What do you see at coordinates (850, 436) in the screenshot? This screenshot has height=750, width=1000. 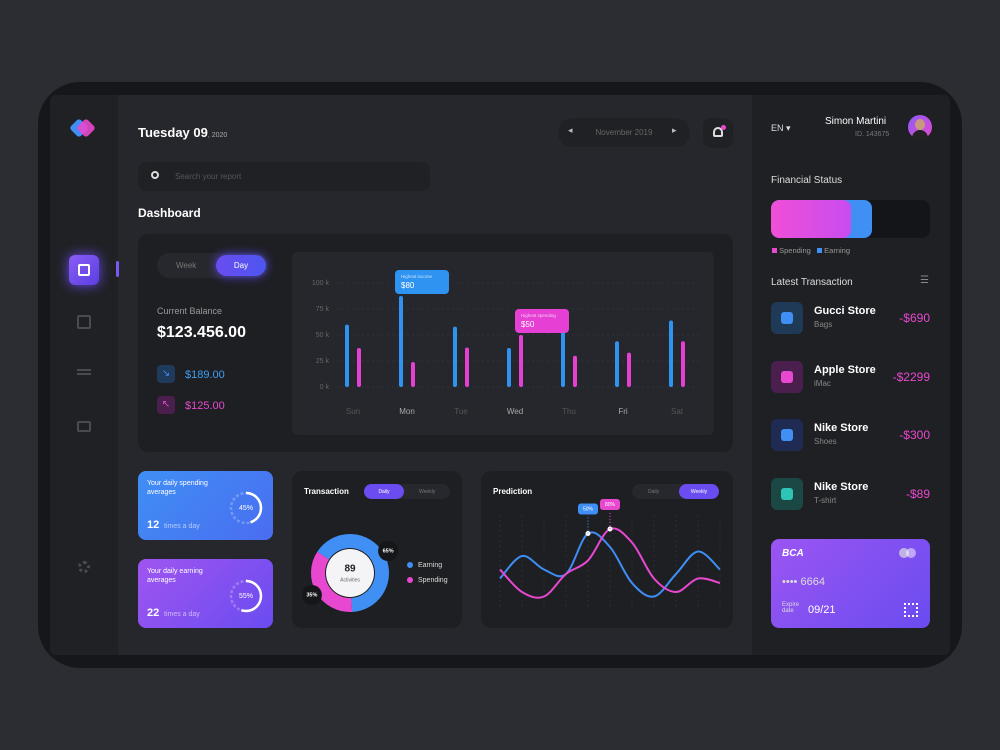 I see `transaction-item: Nike Store Shoes -$300` at bounding box center [850, 436].